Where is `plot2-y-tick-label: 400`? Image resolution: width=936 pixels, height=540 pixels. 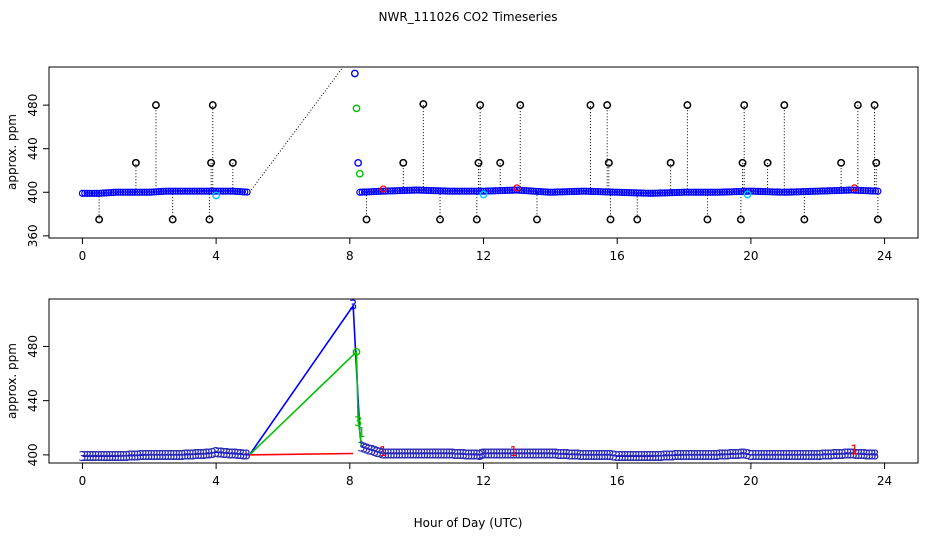 plot2-y-tick-label: 400 is located at coordinates (33, 454).